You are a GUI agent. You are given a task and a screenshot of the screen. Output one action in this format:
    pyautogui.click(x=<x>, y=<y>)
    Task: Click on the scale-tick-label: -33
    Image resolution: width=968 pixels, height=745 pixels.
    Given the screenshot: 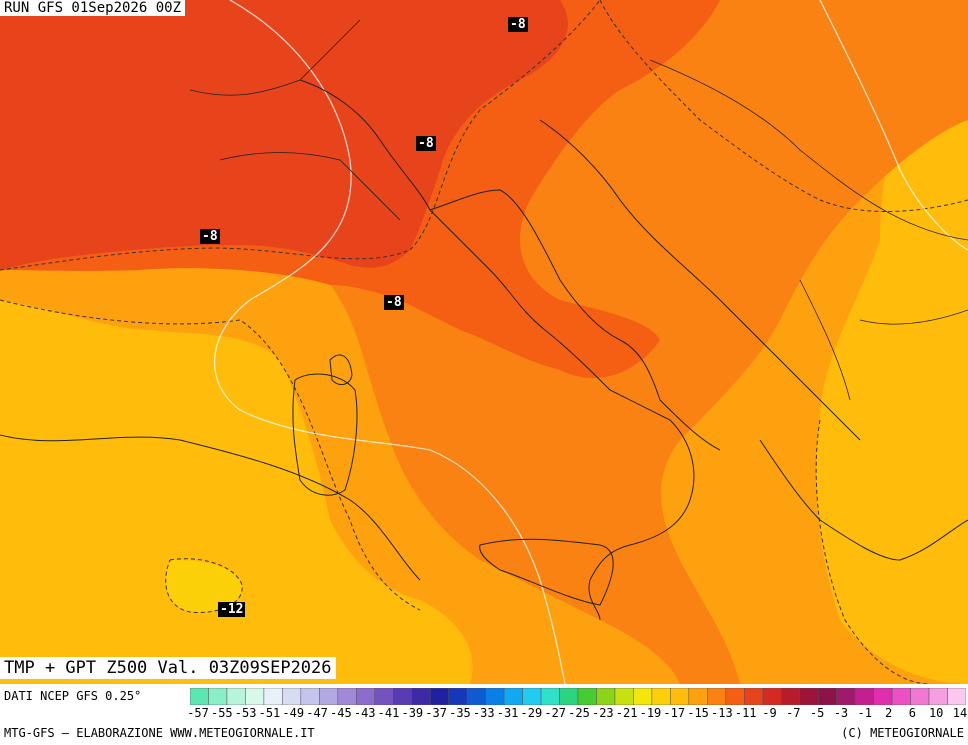 What is the action you would take?
    pyautogui.click(x=483, y=713)
    